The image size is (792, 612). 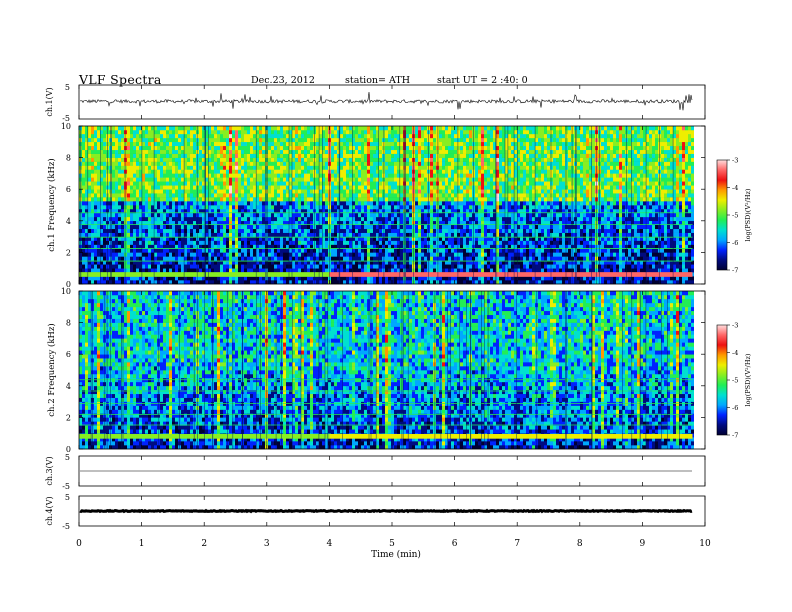 What do you see at coordinates (66, 118) in the screenshot?
I see `ch1-ytick-bottom: -5` at bounding box center [66, 118].